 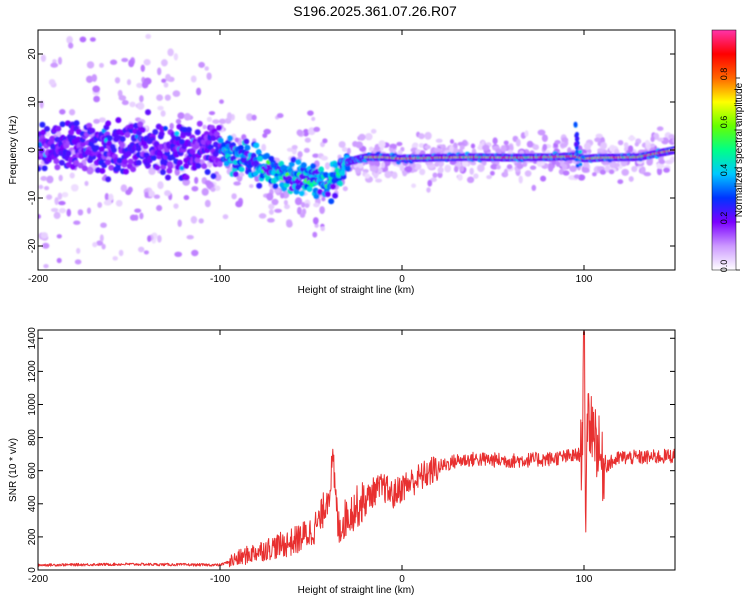 I want to click on colorbar-tick-label: 0.8, so click(x=724, y=74).